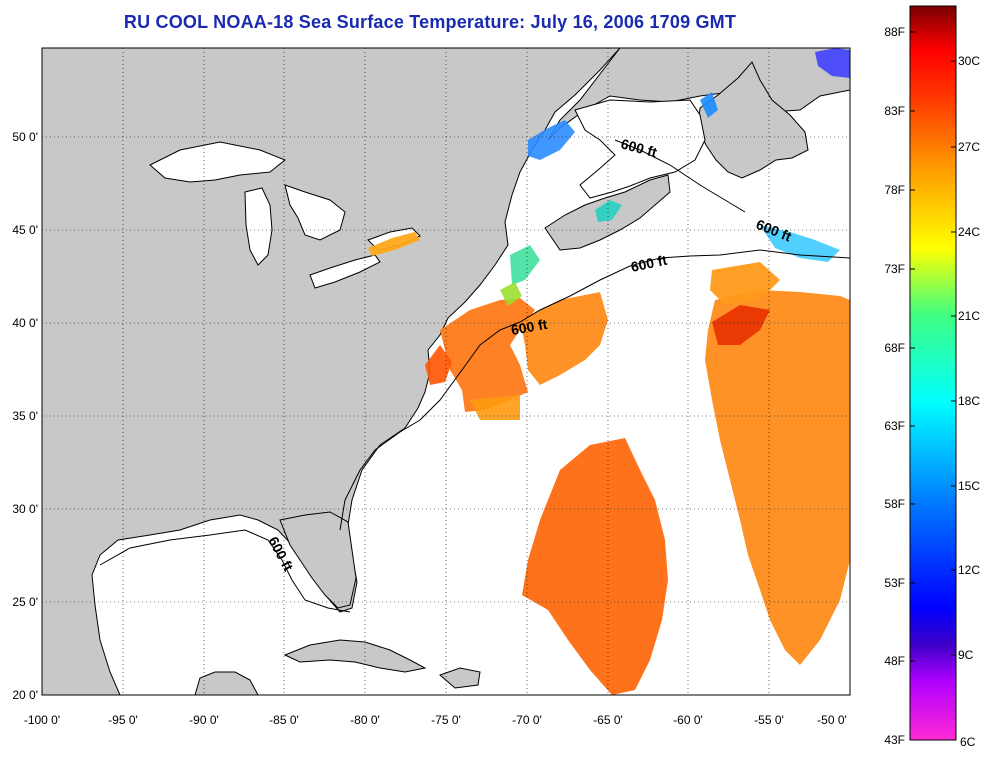 This screenshot has width=984, height=759. What do you see at coordinates (315, 212) in the screenshot?
I see `lake-huron` at bounding box center [315, 212].